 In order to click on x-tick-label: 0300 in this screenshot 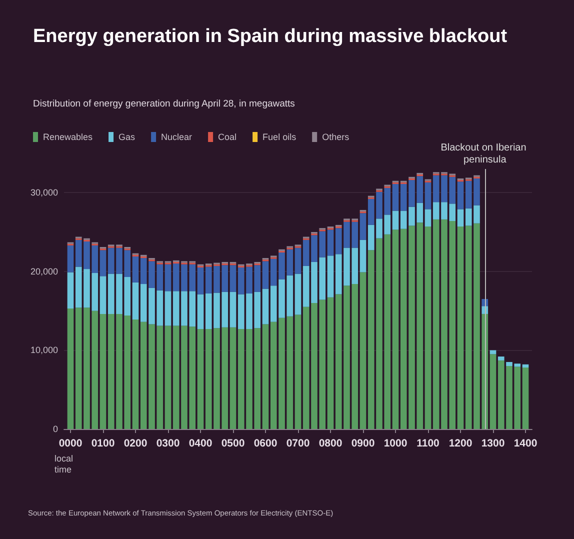, I will do `click(168, 444)`.